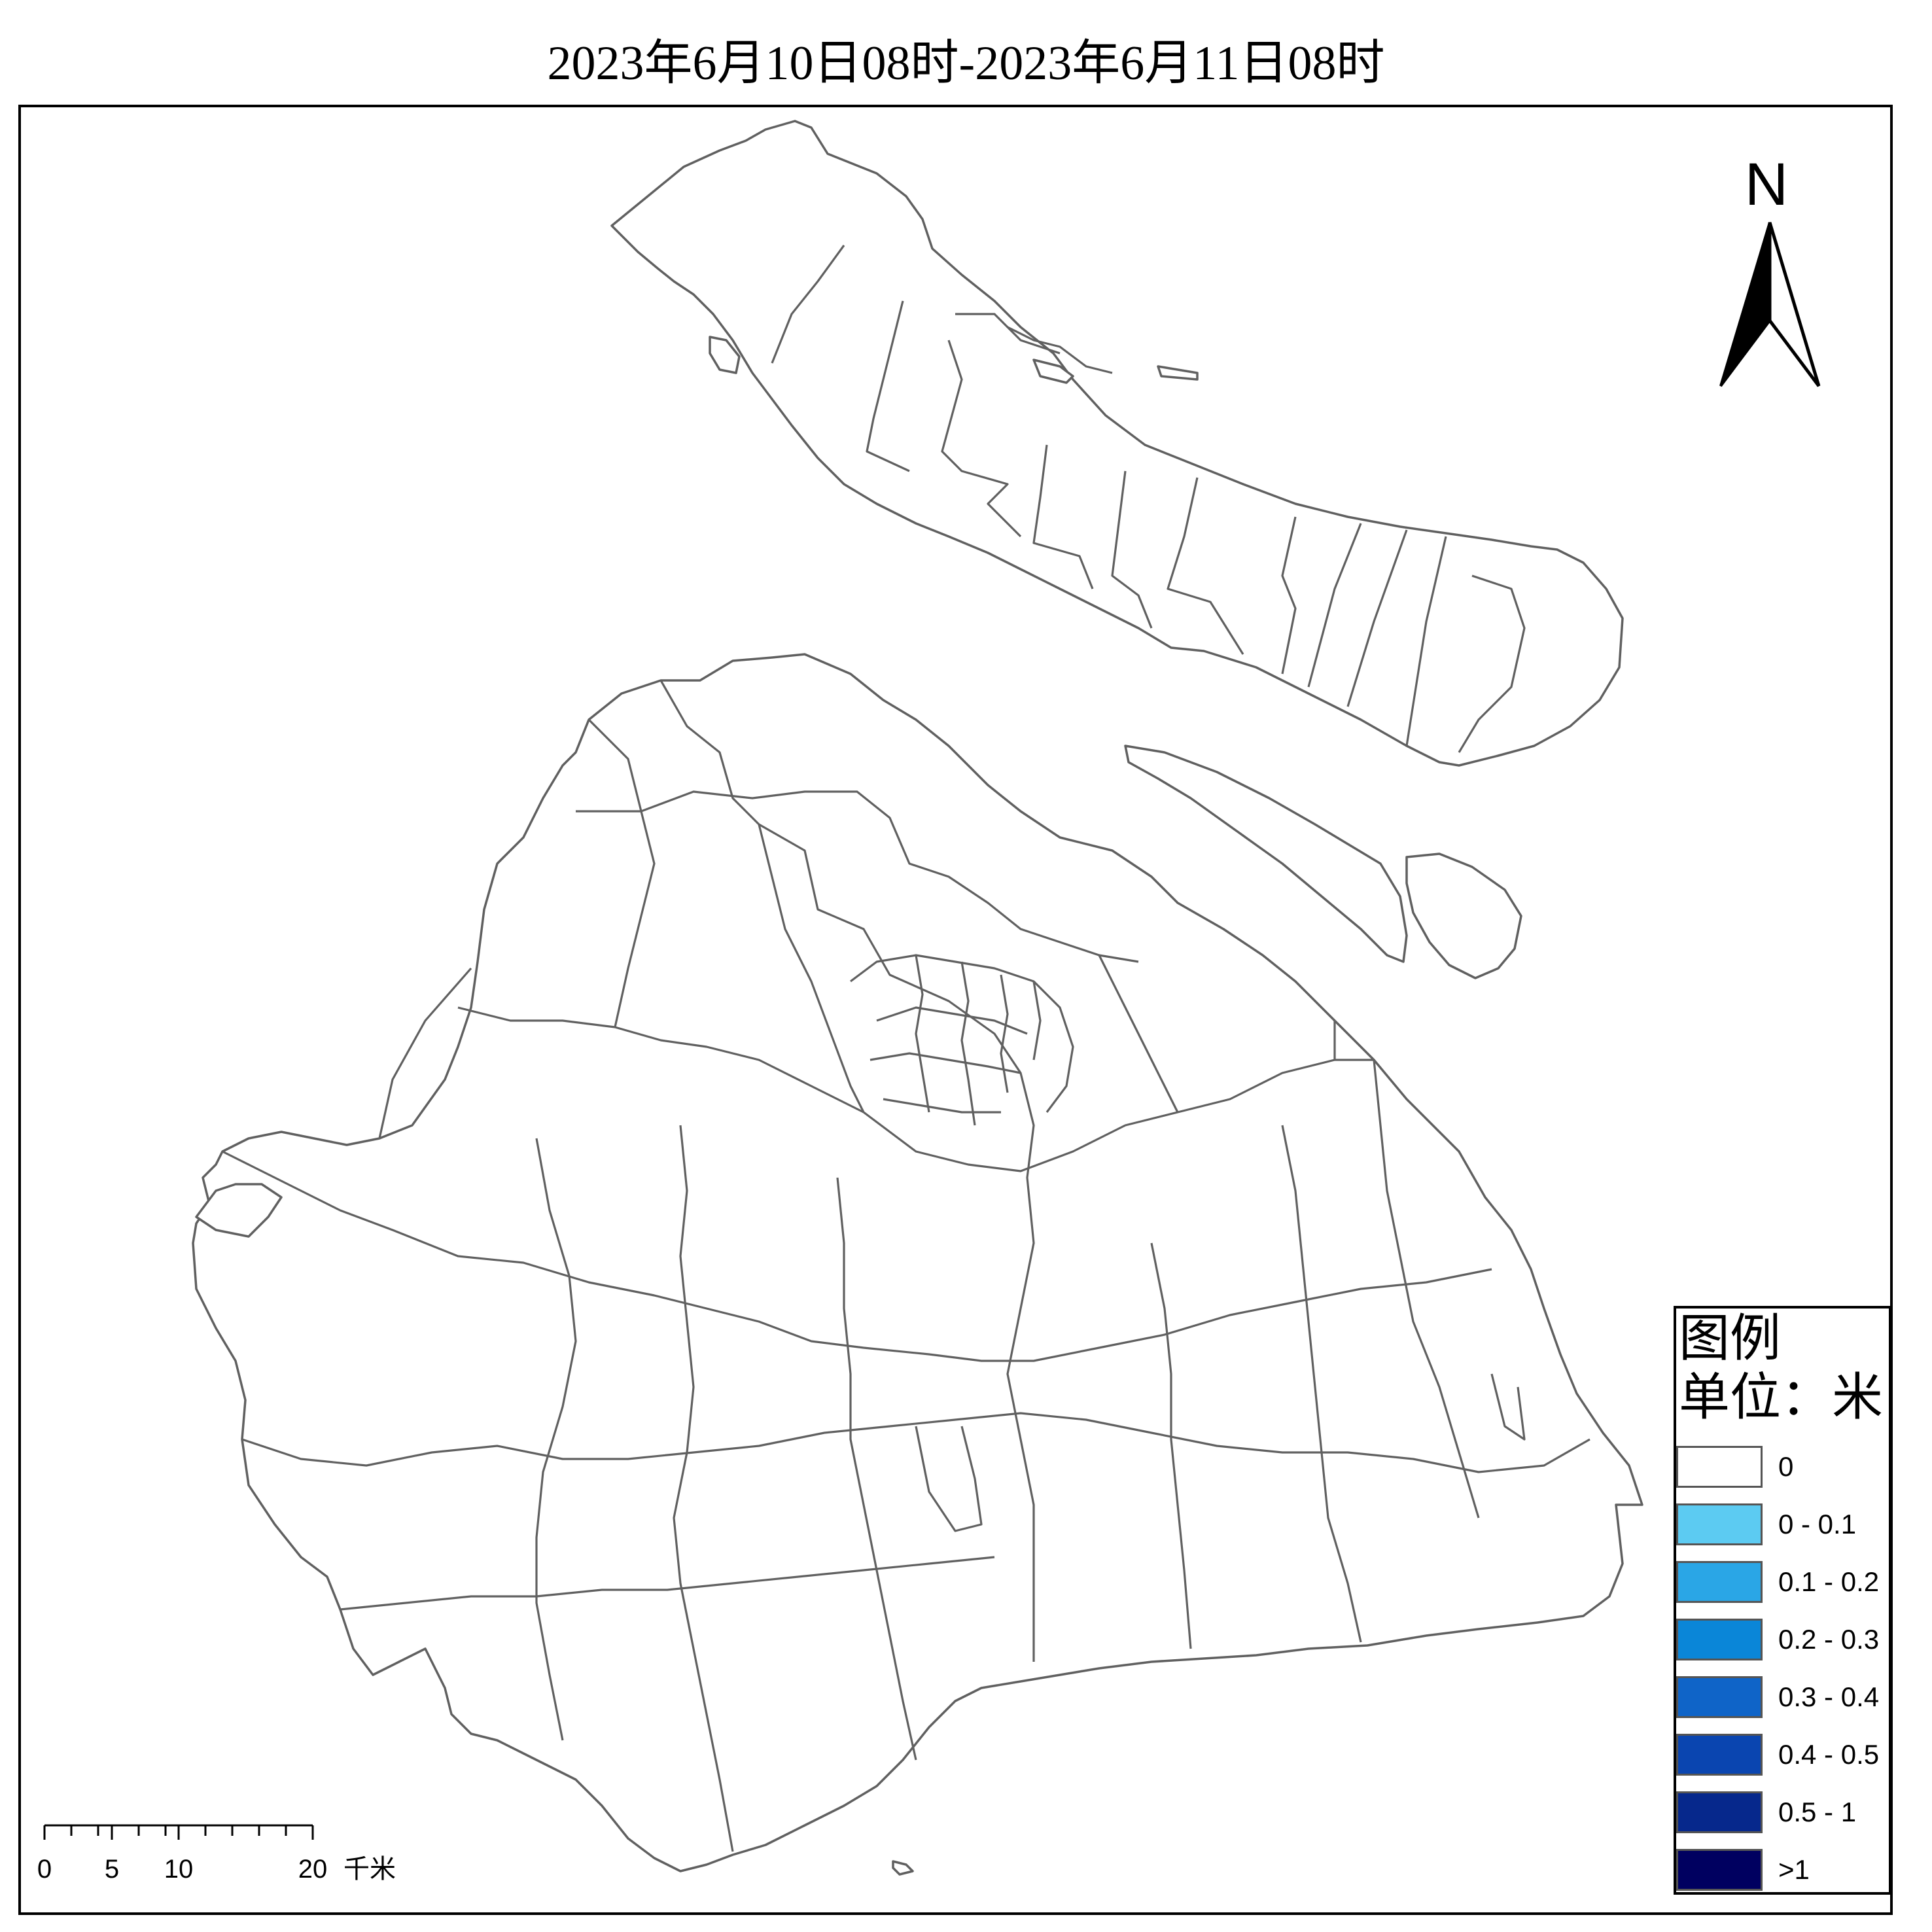 This screenshot has width=1932, height=1932. What do you see at coordinates (966, 63) in the screenshot?
I see `map-title: 2023年6月10日08时-2023年6月11日08时` at bounding box center [966, 63].